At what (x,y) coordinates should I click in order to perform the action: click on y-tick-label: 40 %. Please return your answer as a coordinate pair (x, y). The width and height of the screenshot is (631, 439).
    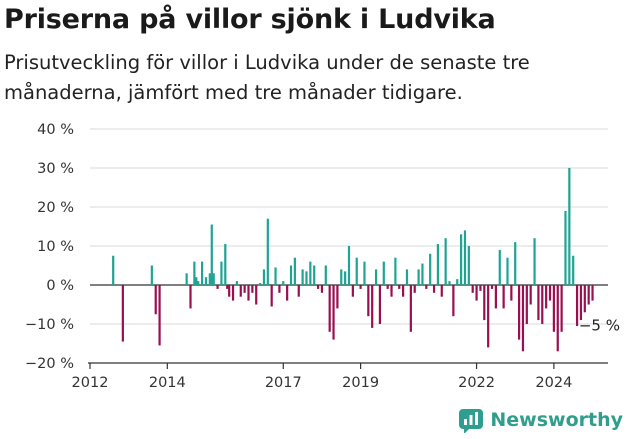
    Looking at the image, I should click on (55, 130).